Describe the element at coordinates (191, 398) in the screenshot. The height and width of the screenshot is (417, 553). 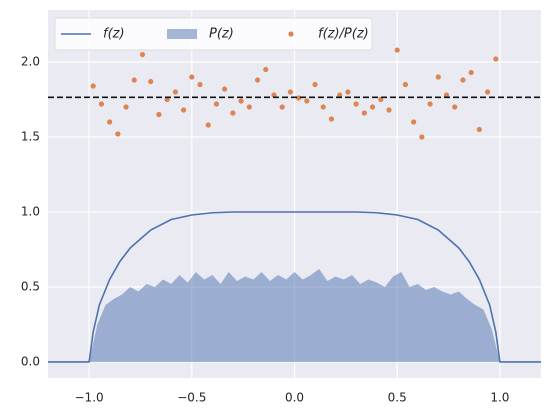
I see `x-tick-label: −0.5` at that location.